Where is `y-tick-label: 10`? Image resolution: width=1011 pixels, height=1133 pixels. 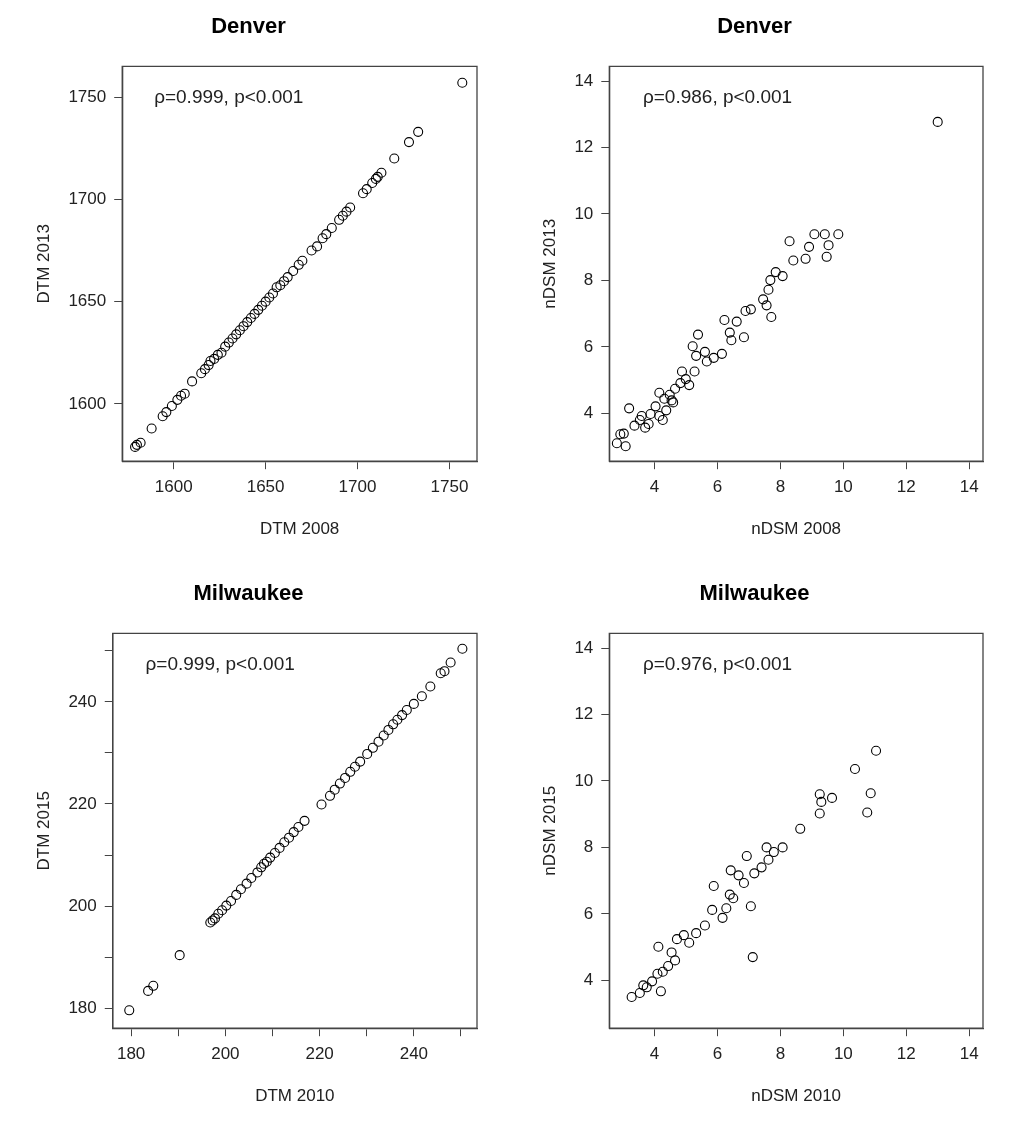
y-tick-label: 10 is located at coordinates (584, 780).